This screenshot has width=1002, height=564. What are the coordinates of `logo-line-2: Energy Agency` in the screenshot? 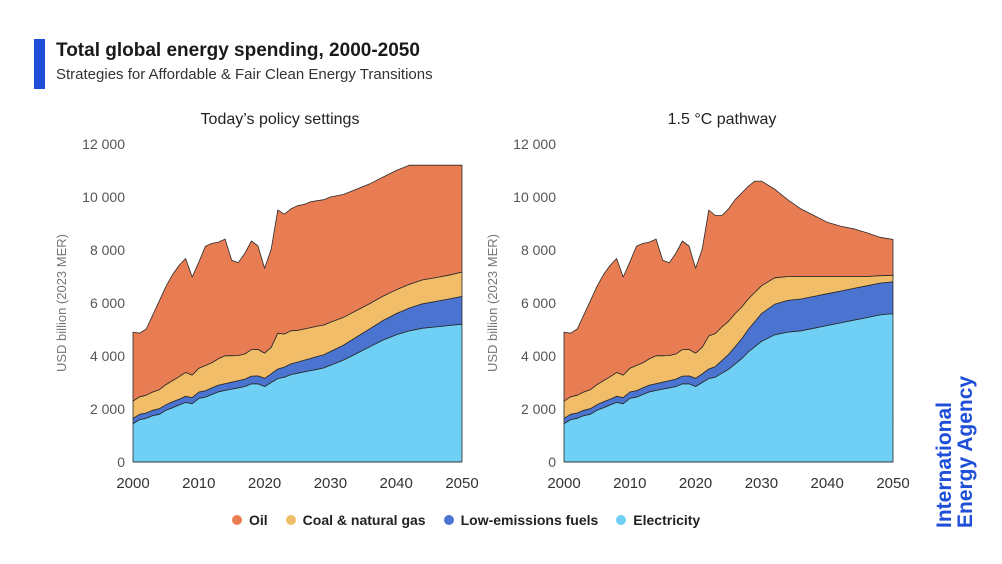 It's located at (965, 451).